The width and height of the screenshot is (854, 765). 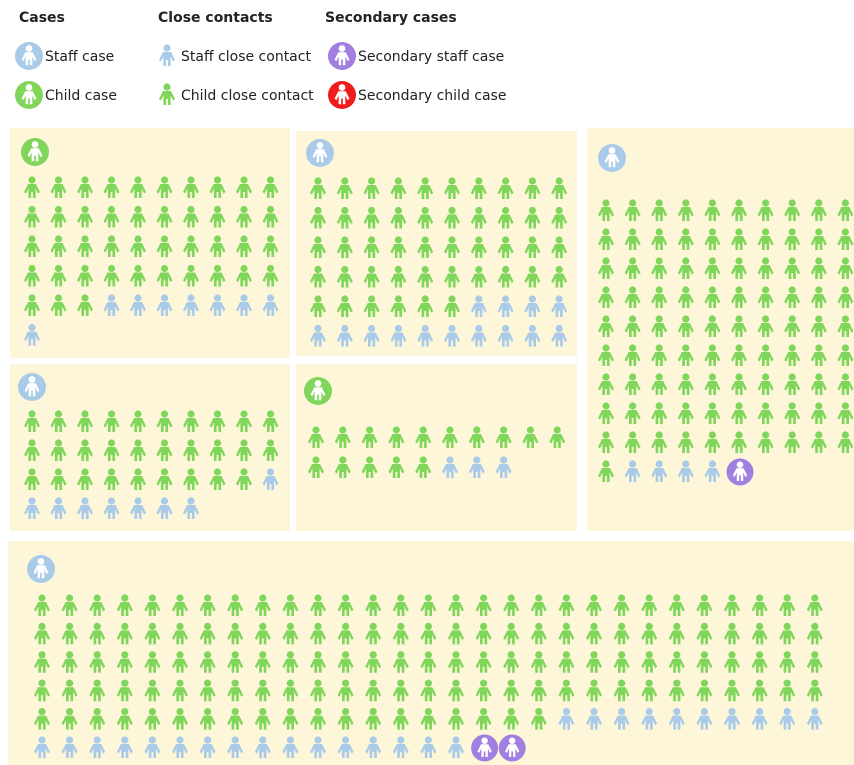 I want to click on legend-label: Child close contact, so click(x=247, y=96).